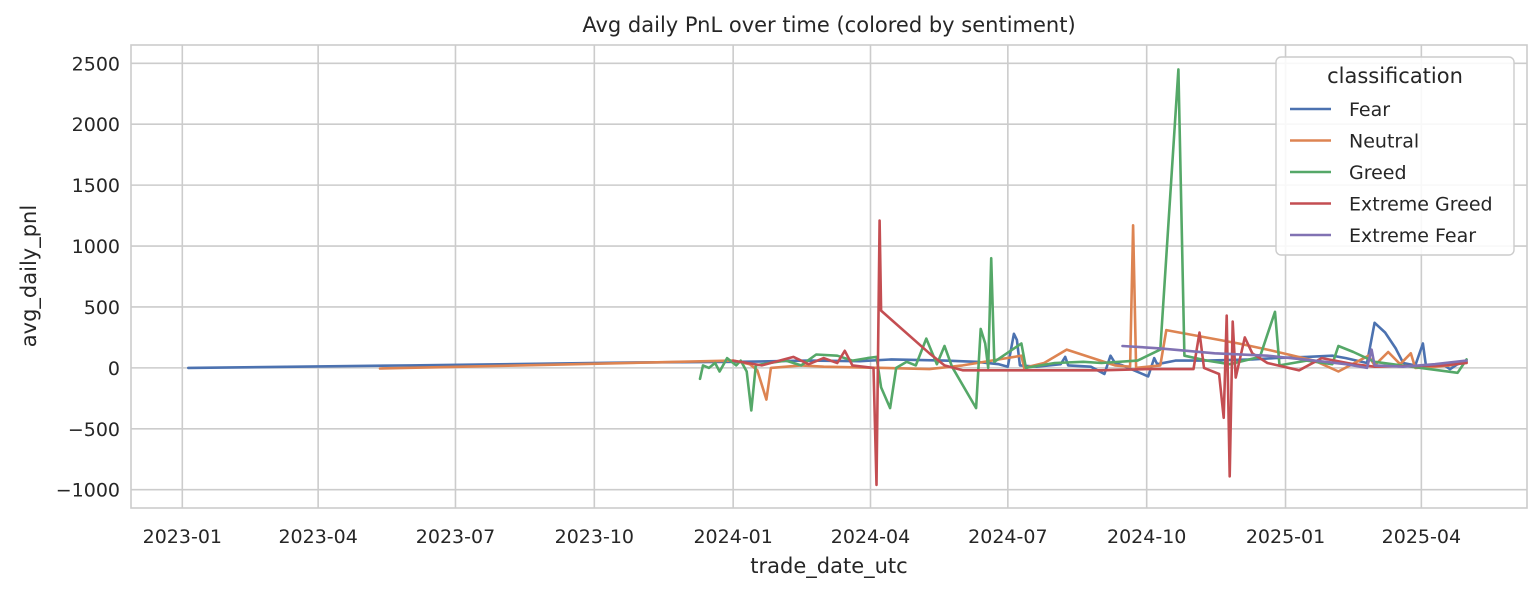 Image resolution: width=1540 pixels, height=593 pixels. What do you see at coordinates (114, 369) in the screenshot?
I see `y-tick-label: 0` at bounding box center [114, 369].